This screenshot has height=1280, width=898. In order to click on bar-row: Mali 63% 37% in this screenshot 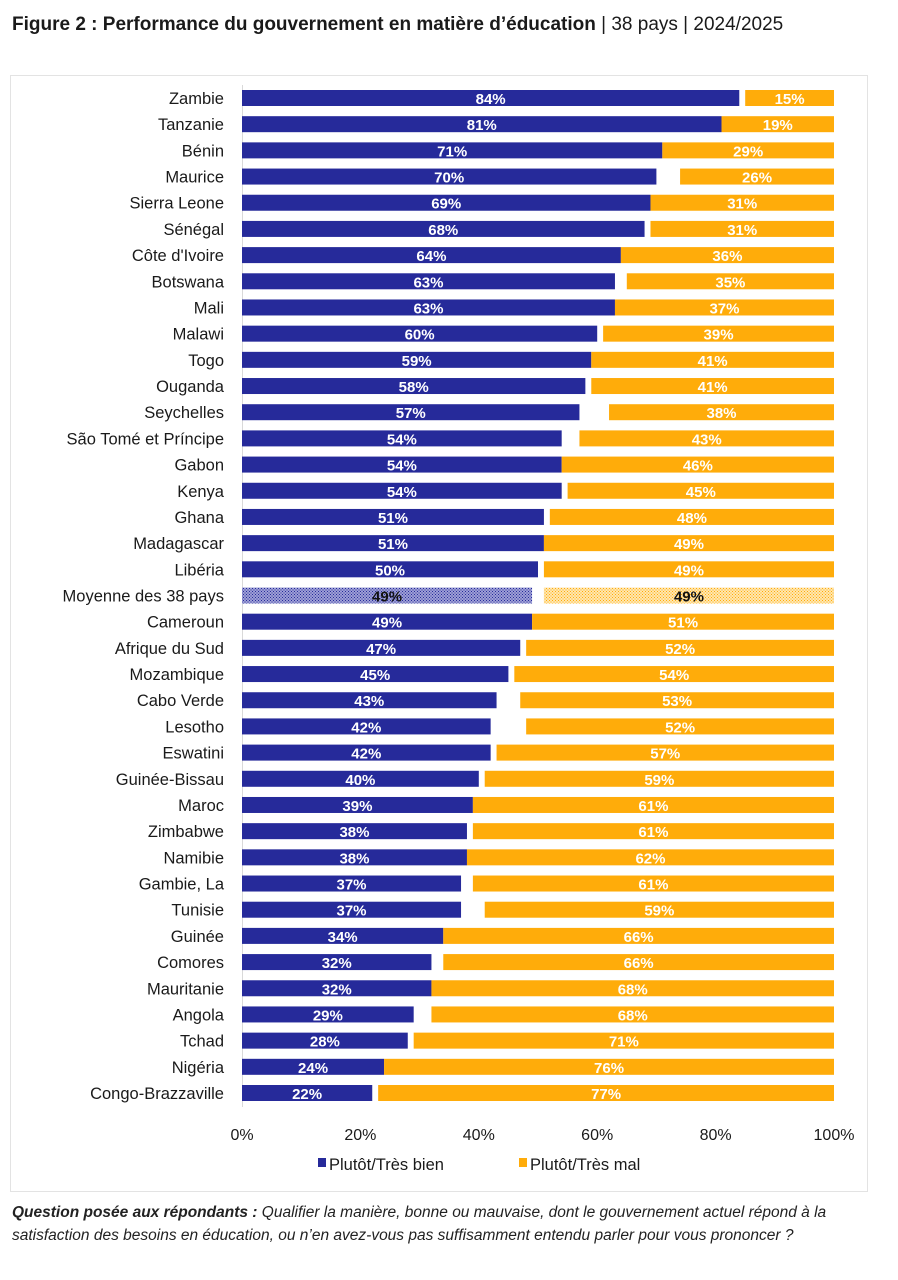, I will do `click(514, 308)`.